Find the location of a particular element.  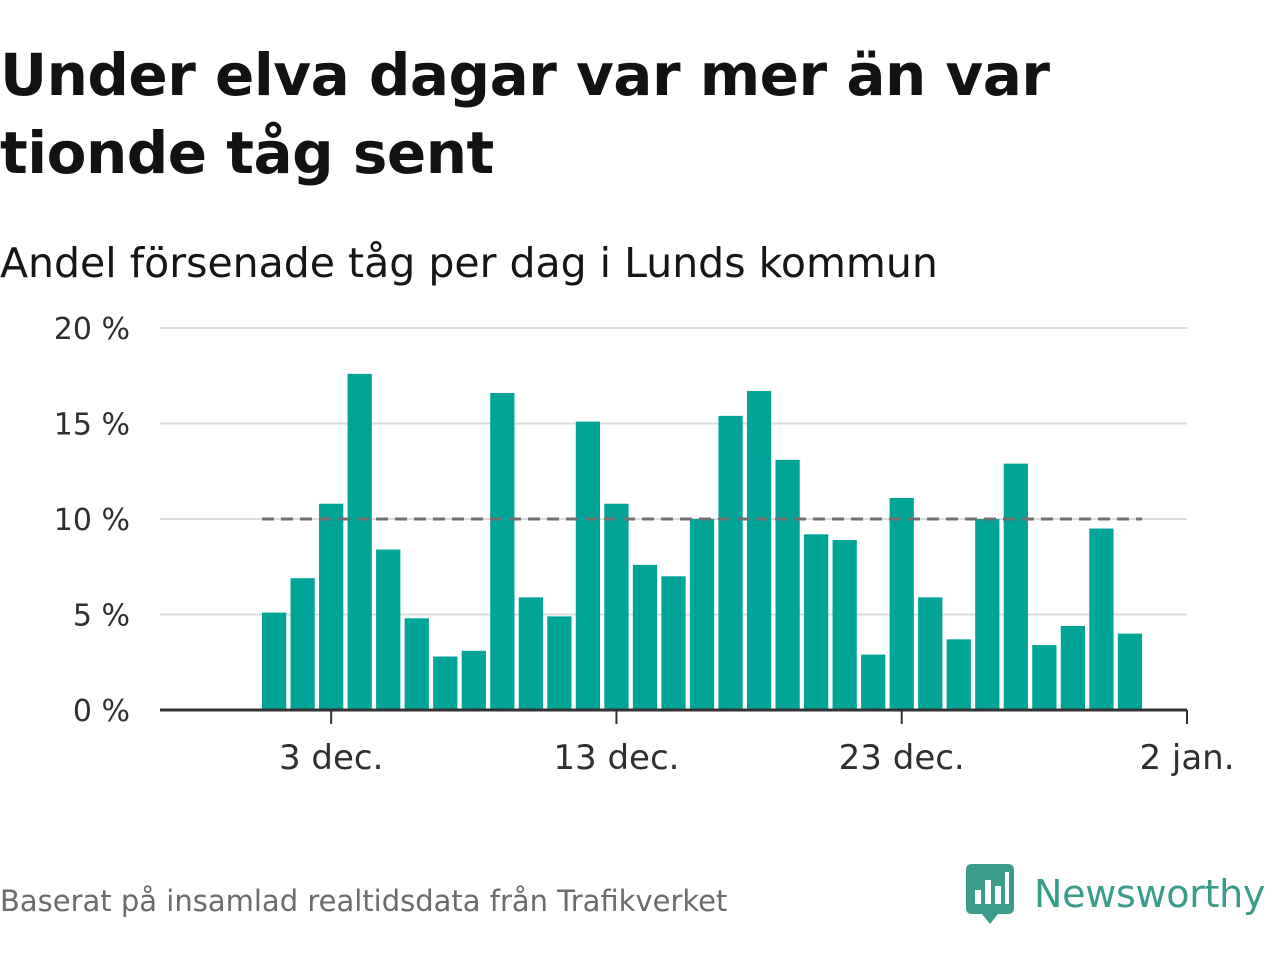

x-axis: 3 dec. 13 dec. 23 dec. 2 jan. is located at coordinates (757, 744).